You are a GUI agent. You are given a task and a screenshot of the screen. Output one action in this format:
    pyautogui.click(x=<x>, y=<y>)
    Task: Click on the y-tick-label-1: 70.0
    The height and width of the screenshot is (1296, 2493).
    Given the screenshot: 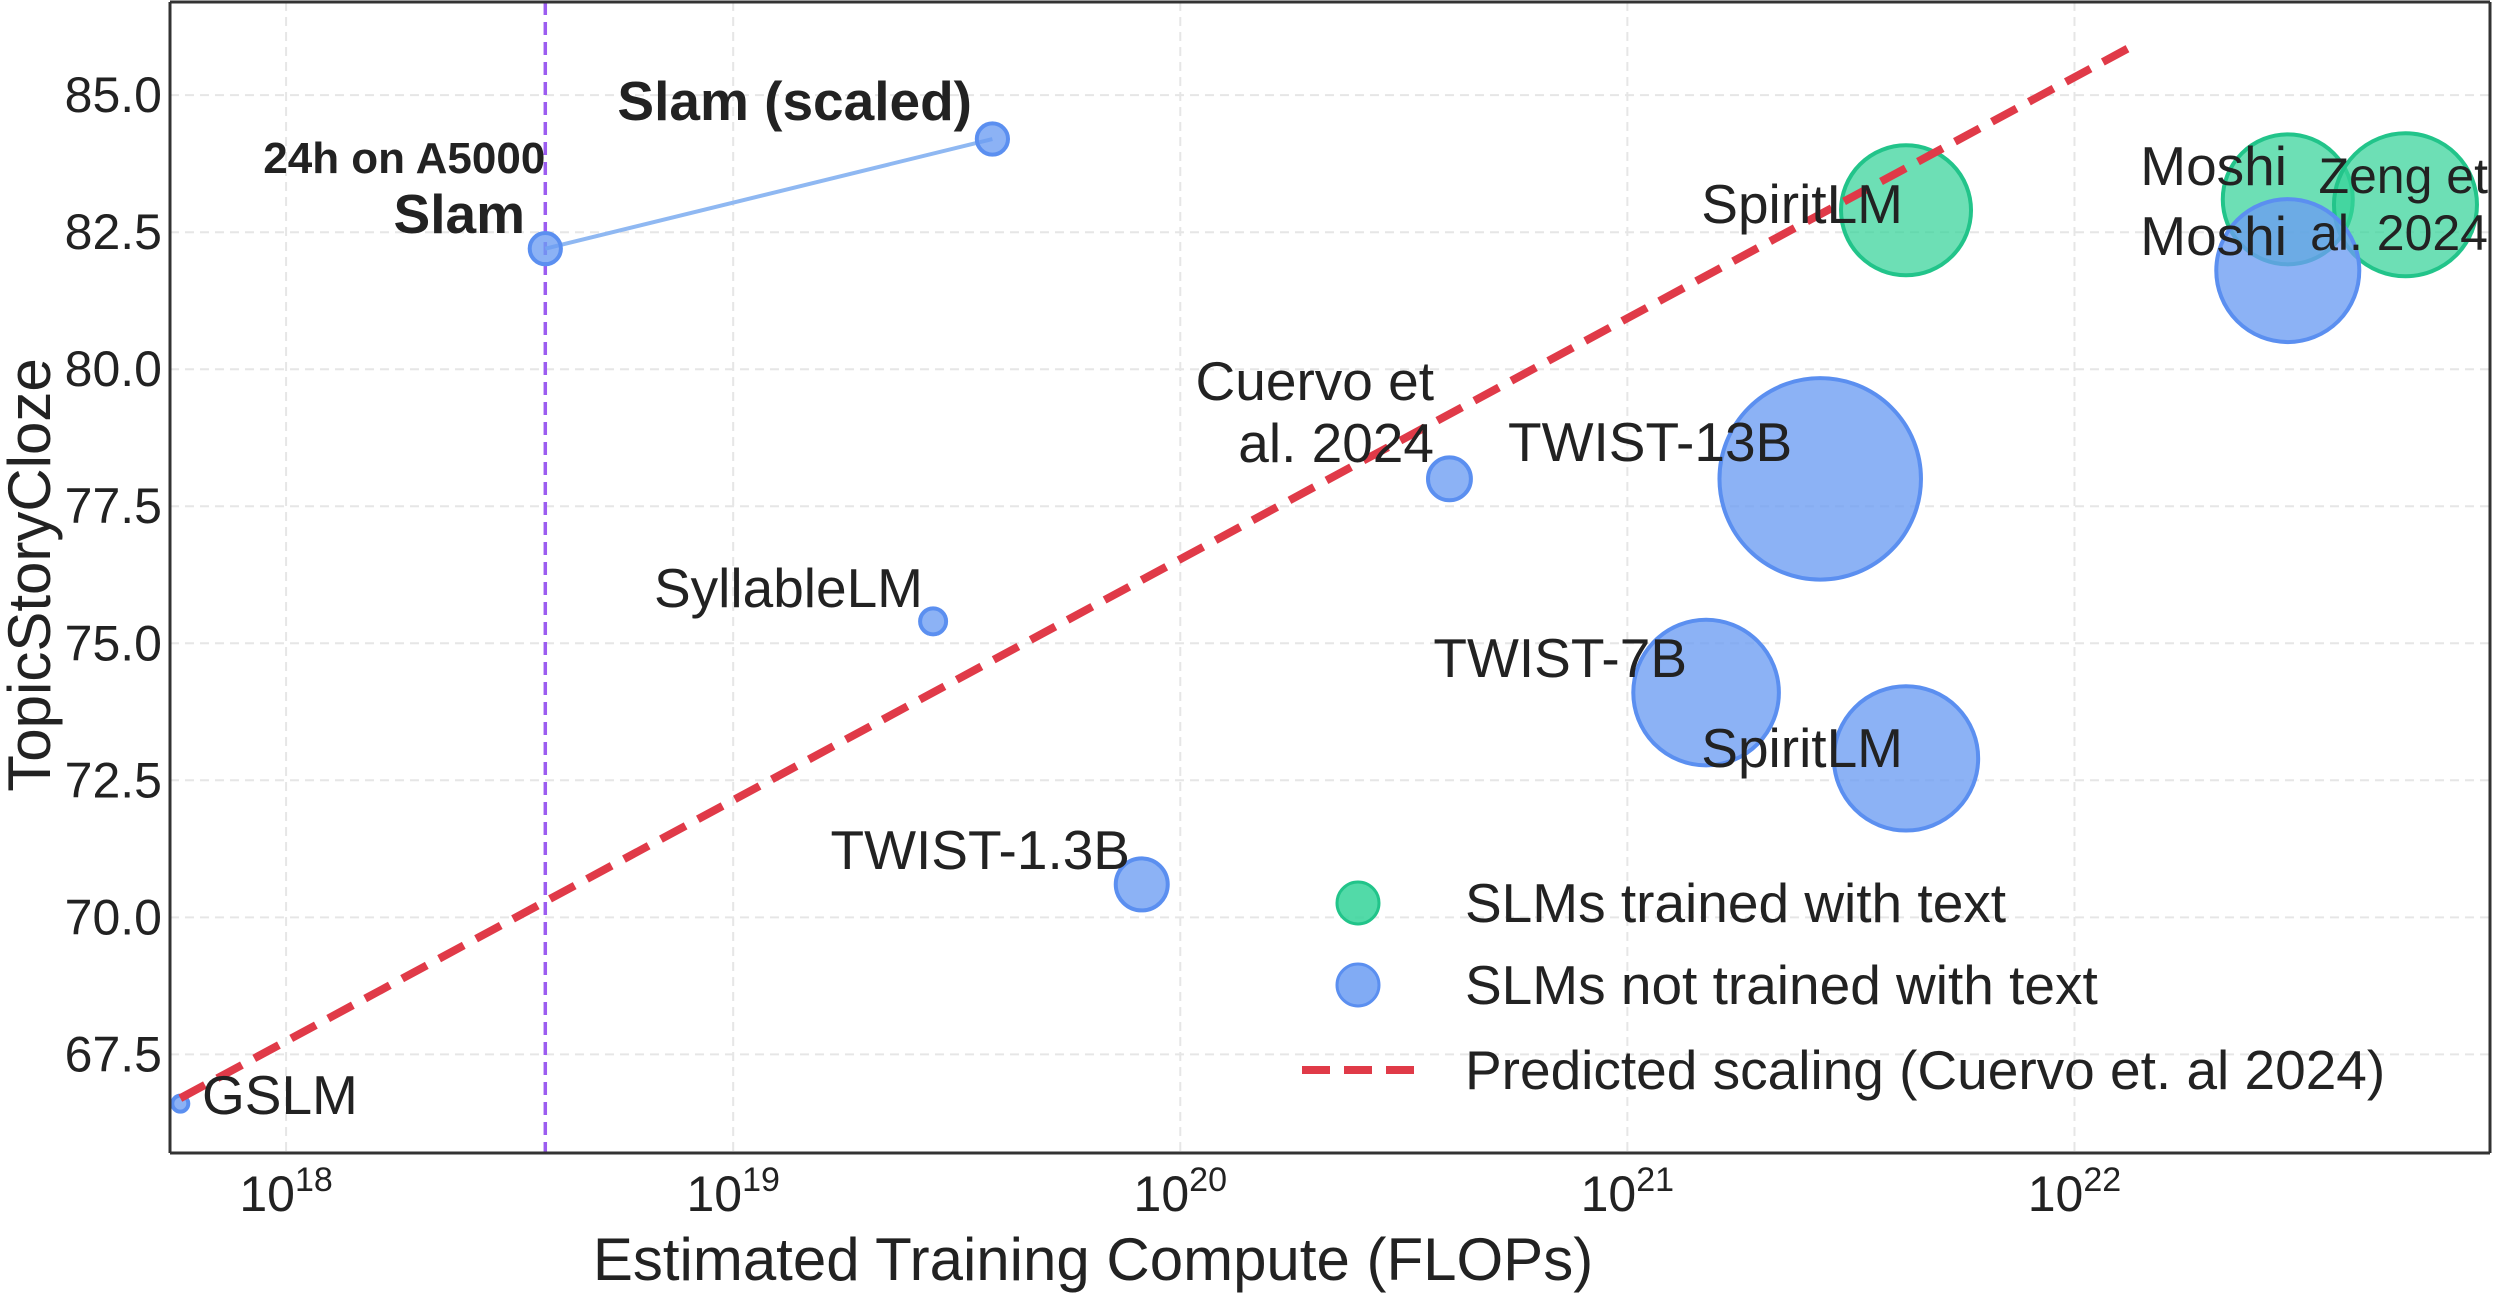 What is the action you would take?
    pyautogui.click(x=113, y=917)
    